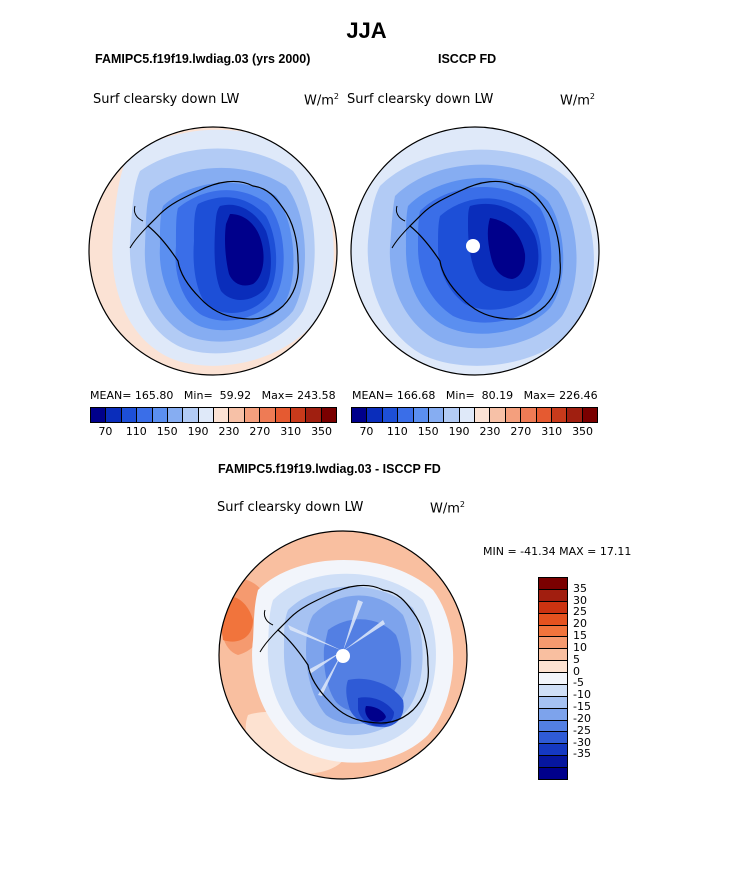 The image size is (733, 882). What do you see at coordinates (420, 99) in the screenshot?
I see `obs-variable-label: Surf clearsky down LW` at bounding box center [420, 99].